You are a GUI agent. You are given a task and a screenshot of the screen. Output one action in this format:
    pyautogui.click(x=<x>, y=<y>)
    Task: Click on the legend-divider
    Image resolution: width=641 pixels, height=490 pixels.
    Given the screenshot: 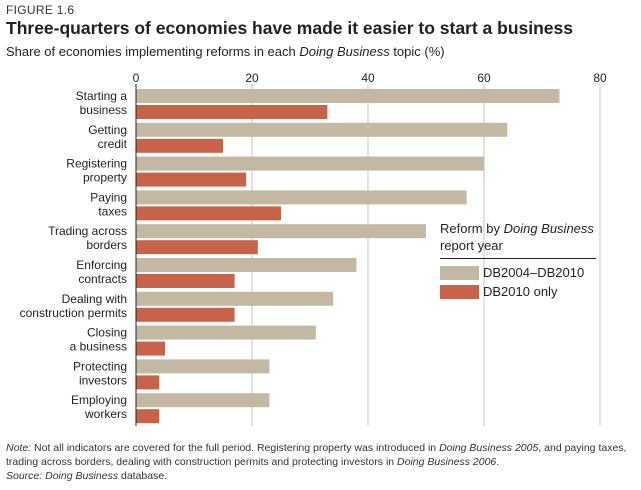 What is the action you would take?
    pyautogui.click(x=518, y=258)
    